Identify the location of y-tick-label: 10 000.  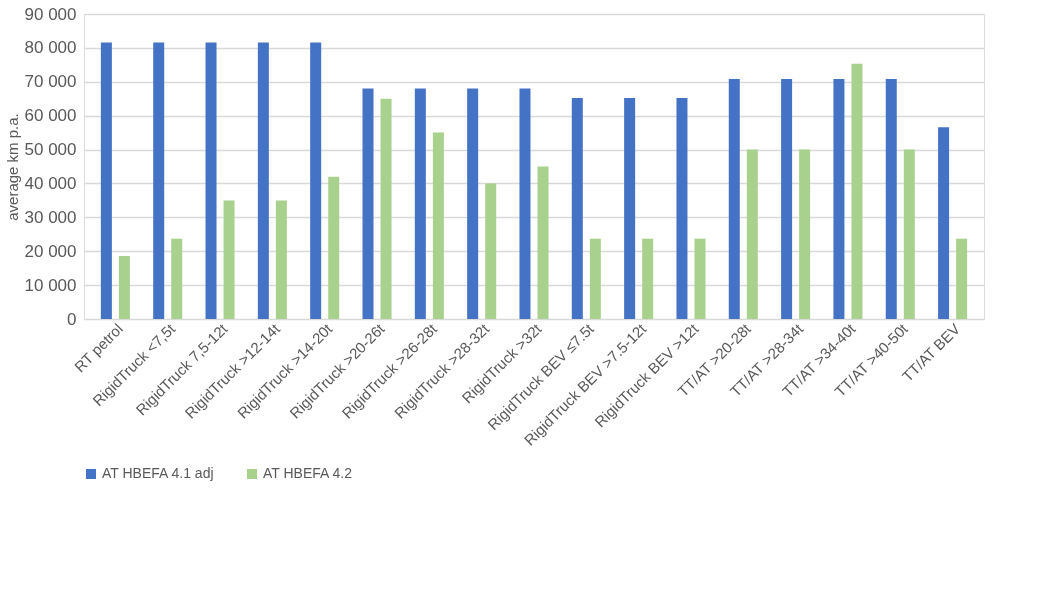
(50, 285).